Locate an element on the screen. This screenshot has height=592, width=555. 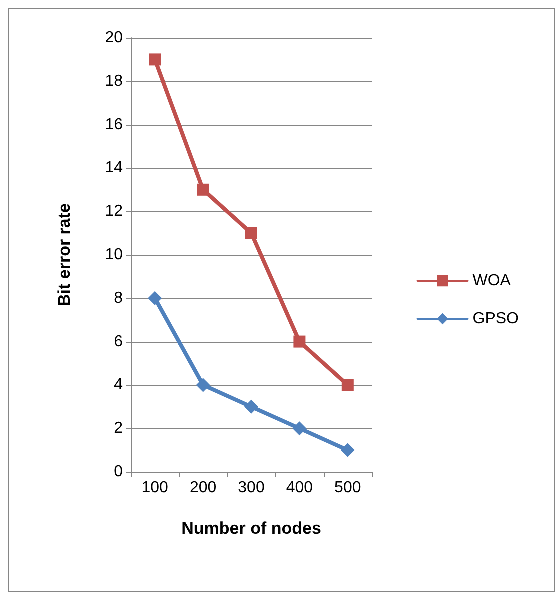
legend-label: GPSO is located at coordinates (495, 319).